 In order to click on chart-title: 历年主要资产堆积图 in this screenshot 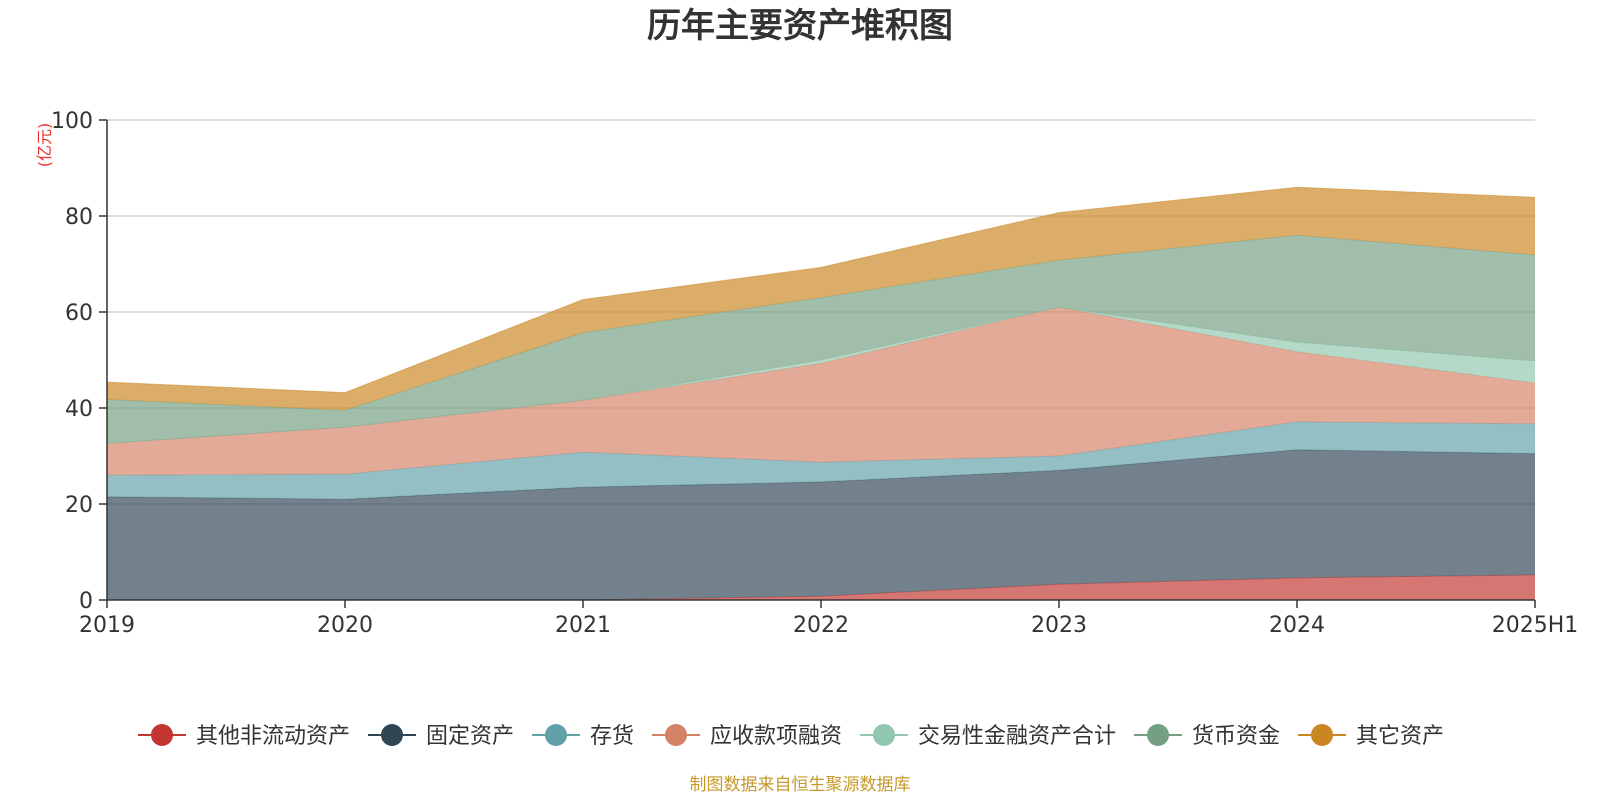, I will do `click(800, 26)`.